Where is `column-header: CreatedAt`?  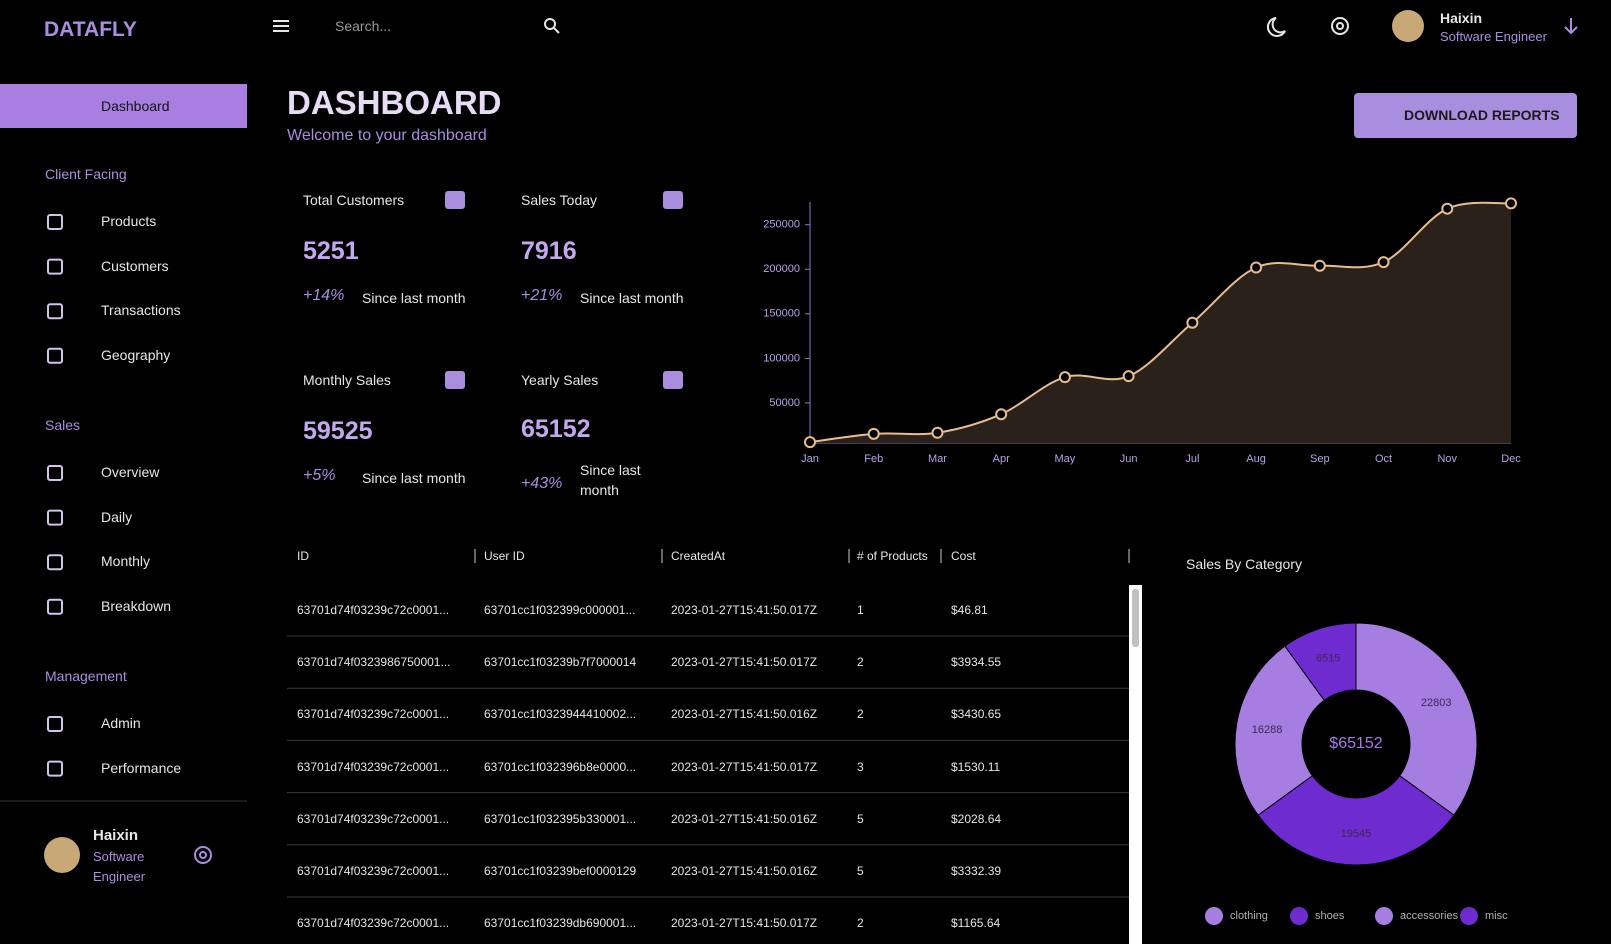
column-header: CreatedAt is located at coordinates (698, 556).